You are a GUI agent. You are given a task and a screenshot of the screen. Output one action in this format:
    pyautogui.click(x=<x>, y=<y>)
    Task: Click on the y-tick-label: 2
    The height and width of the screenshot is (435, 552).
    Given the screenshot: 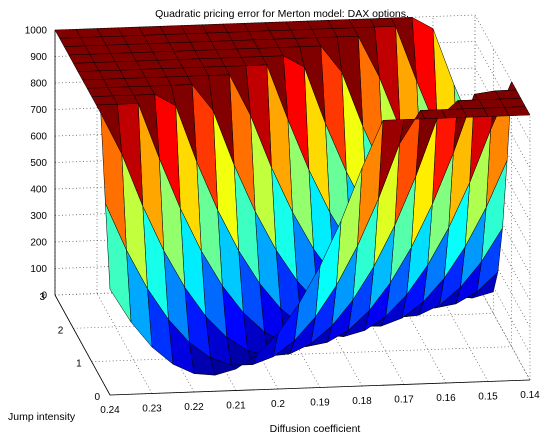 What is the action you would take?
    pyautogui.click(x=61, y=330)
    